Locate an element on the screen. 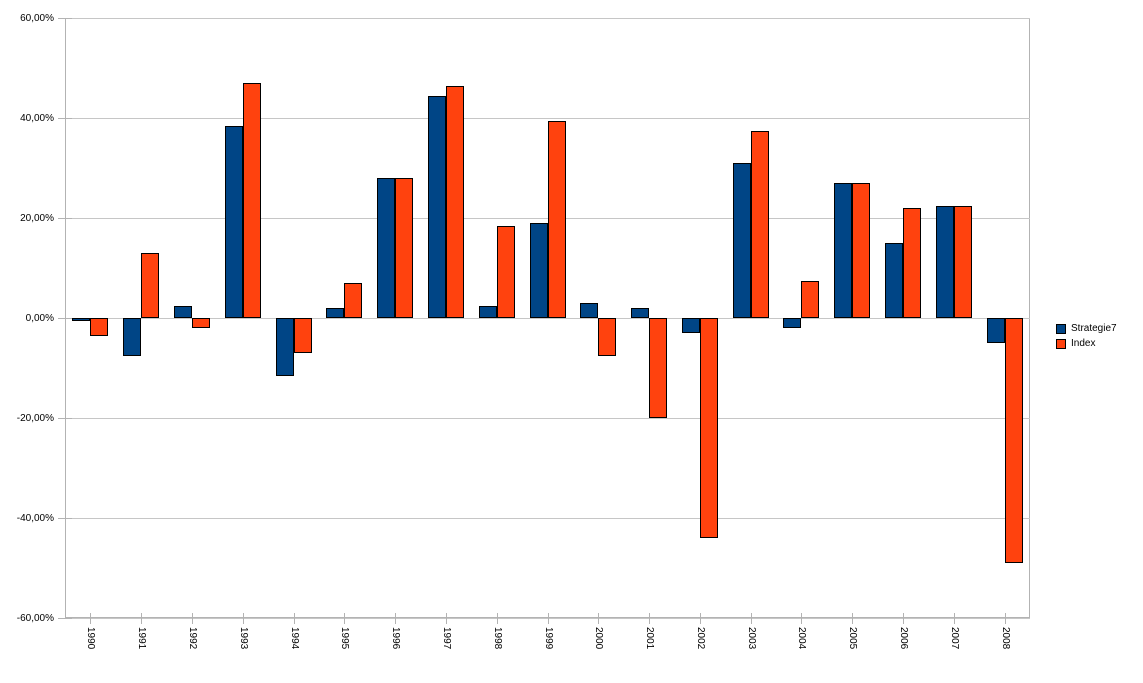 The width and height of the screenshot is (1143, 683). x-axis-label-2005: 2005 is located at coordinates (853, 638).